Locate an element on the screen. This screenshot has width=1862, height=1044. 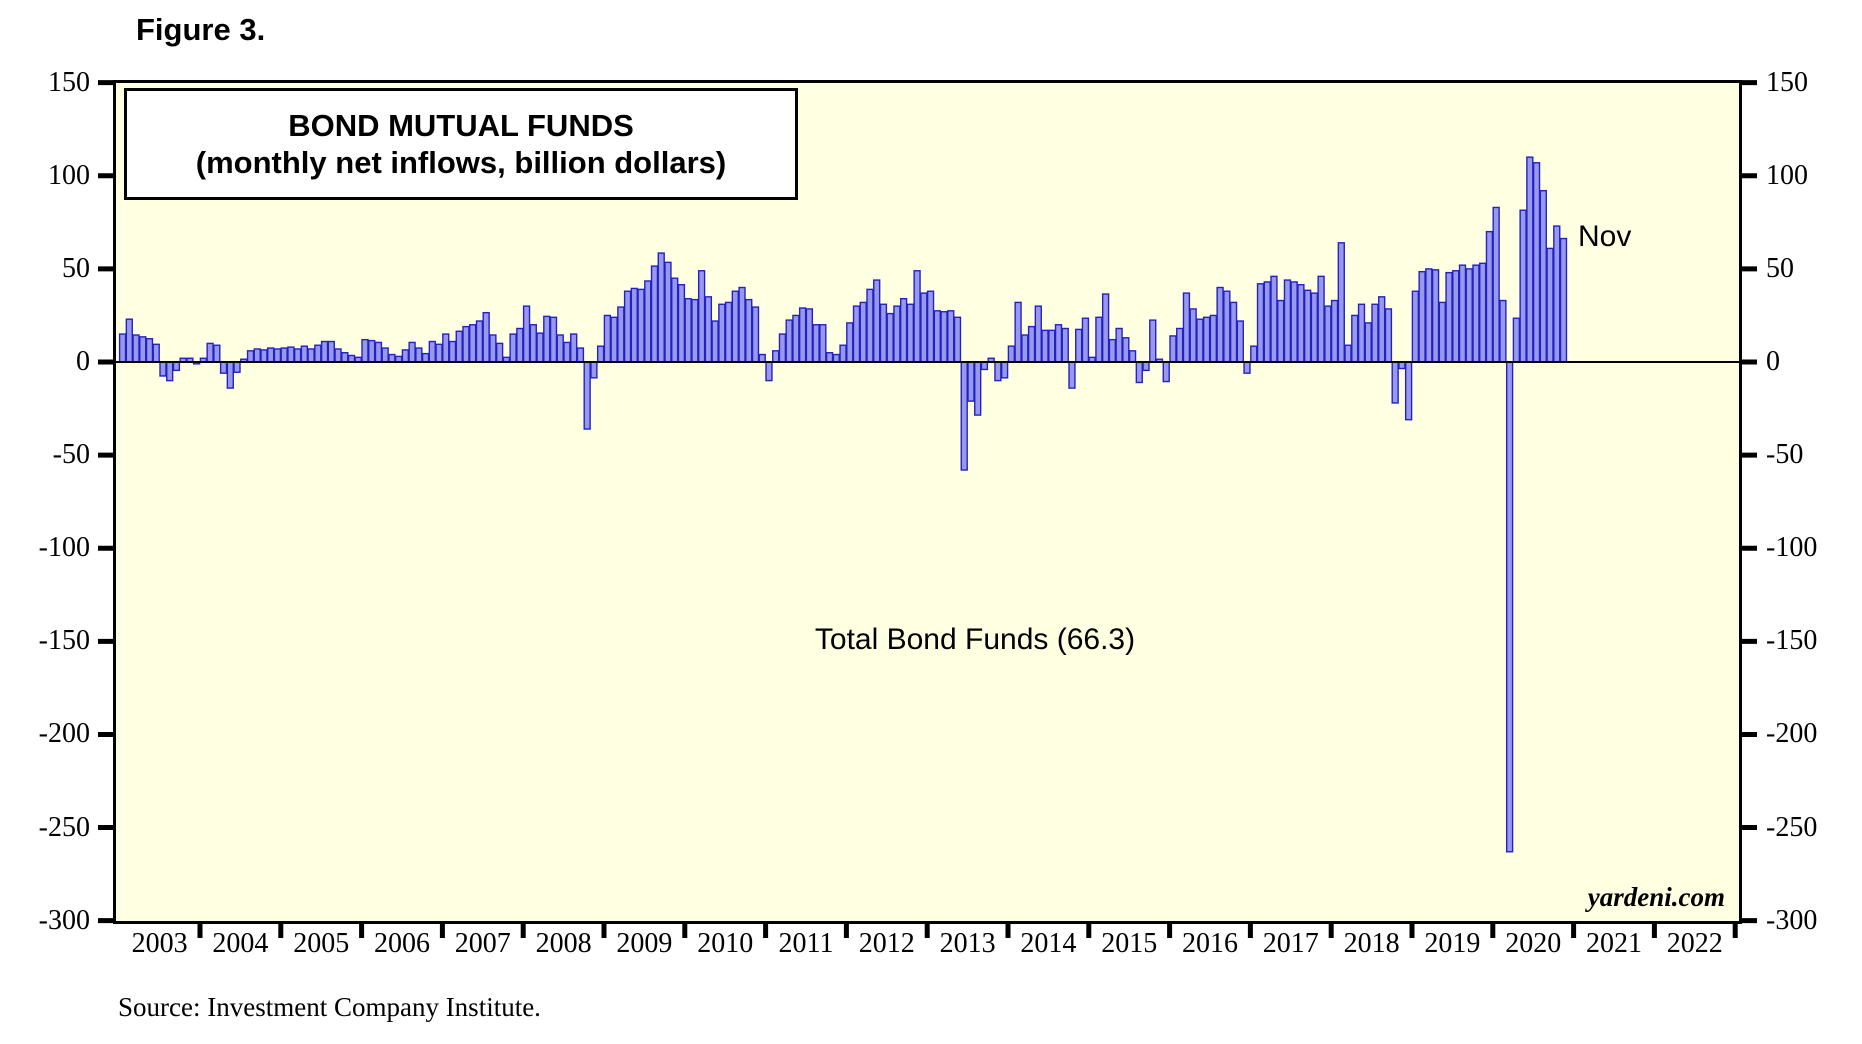
x-axis-label: 2007 is located at coordinates (482, 943).